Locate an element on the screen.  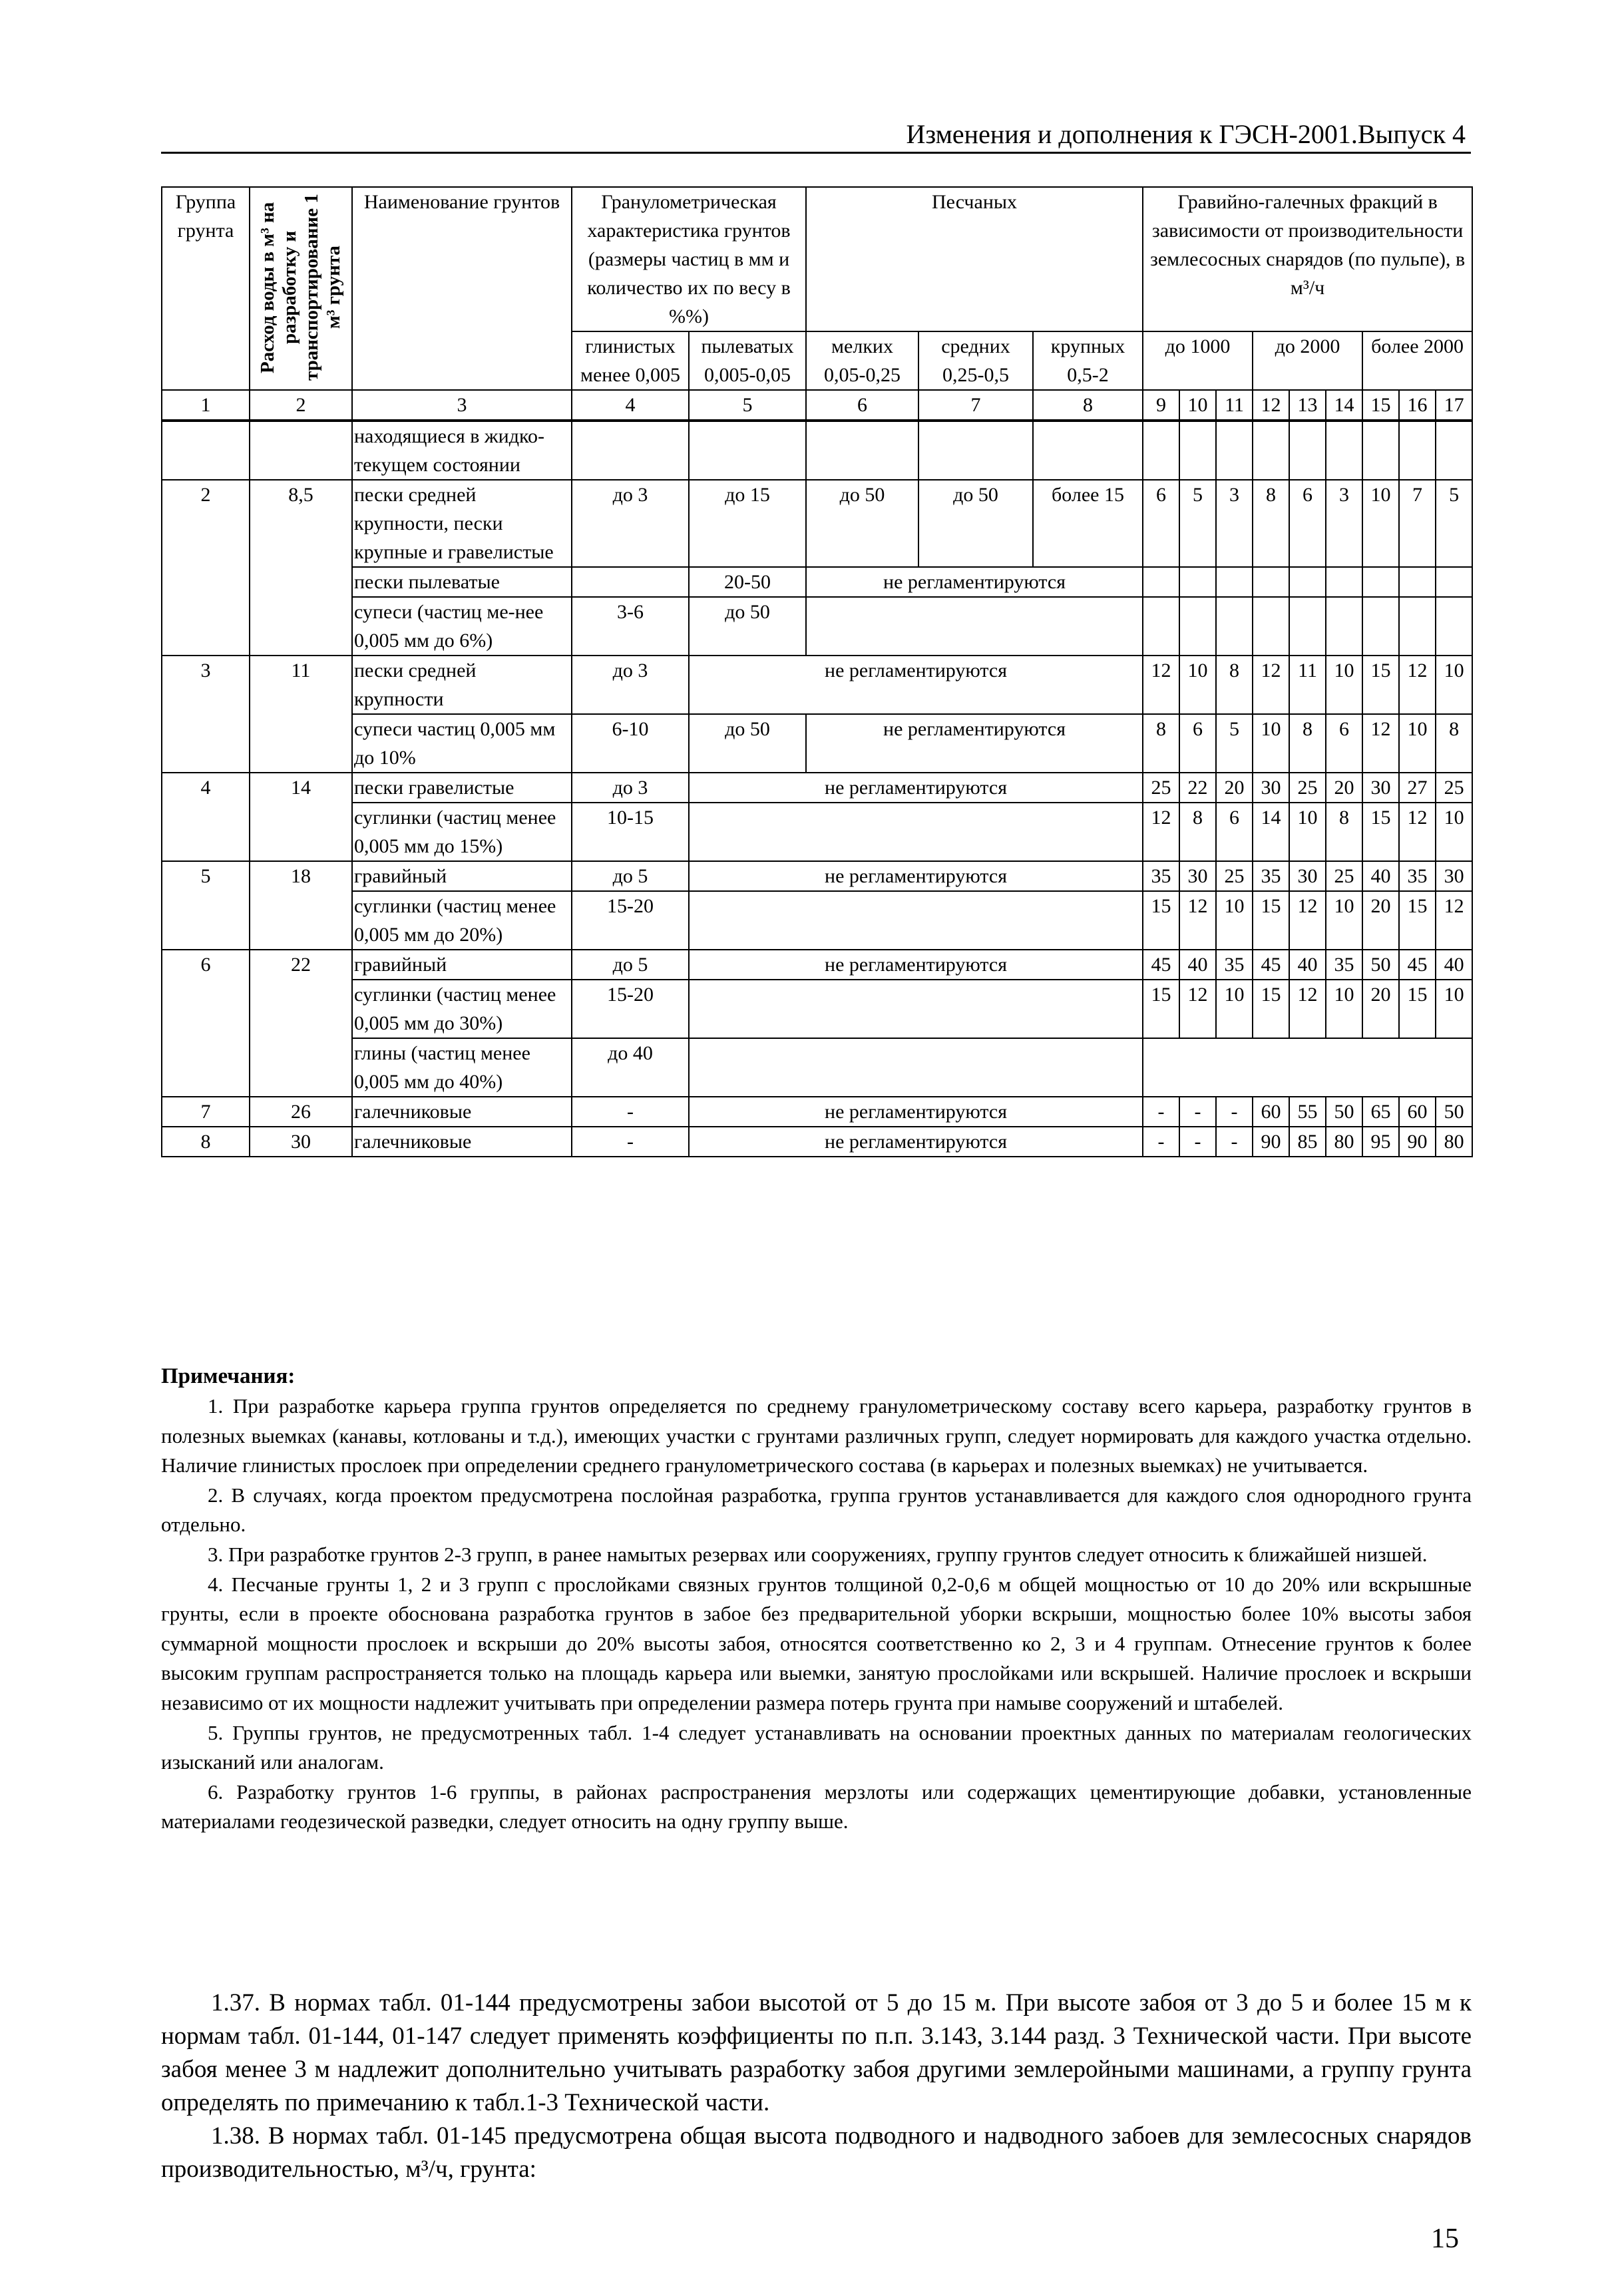
header-medium: средних 0,25-0,5 is located at coordinates (976, 361).